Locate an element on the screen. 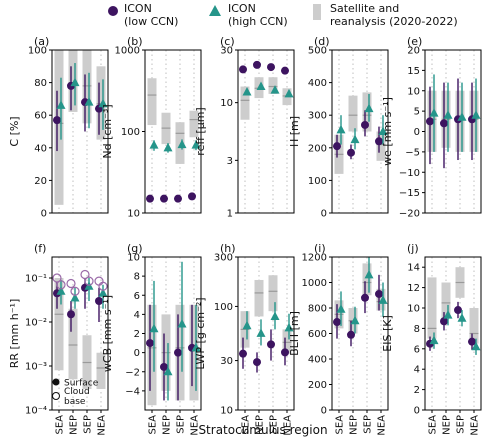 Image resolution: width=500 pixels, height=440 pixels. y-tick-label: 12 is located at coordinates (413, 288).